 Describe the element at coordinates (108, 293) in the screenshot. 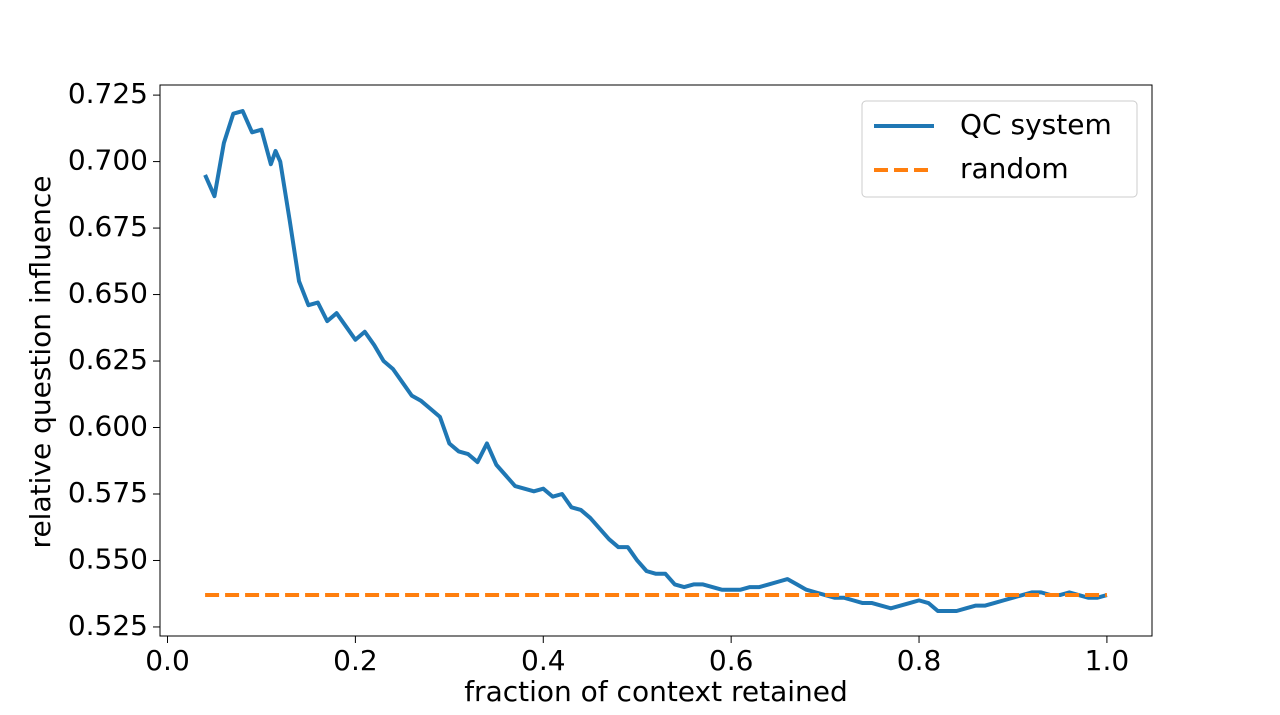

I see `y-tick-label: 0.650` at that location.